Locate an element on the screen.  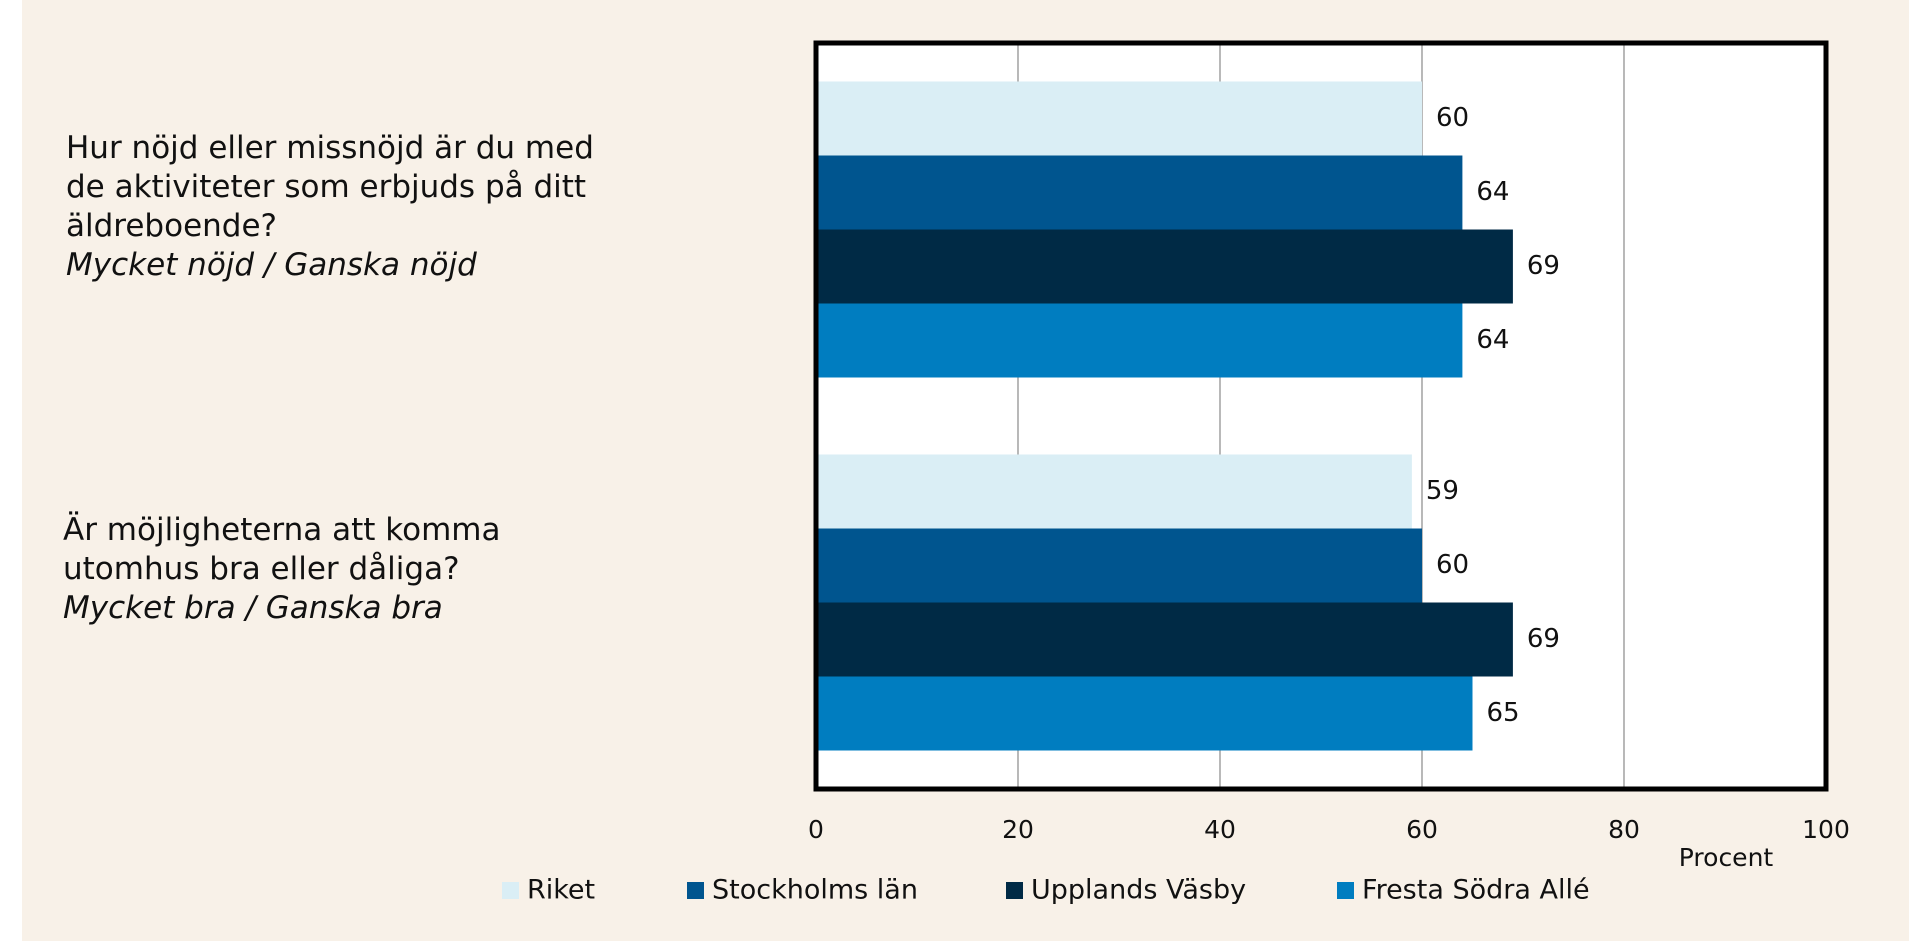
legend-label: Stockholms län is located at coordinates (815, 890).